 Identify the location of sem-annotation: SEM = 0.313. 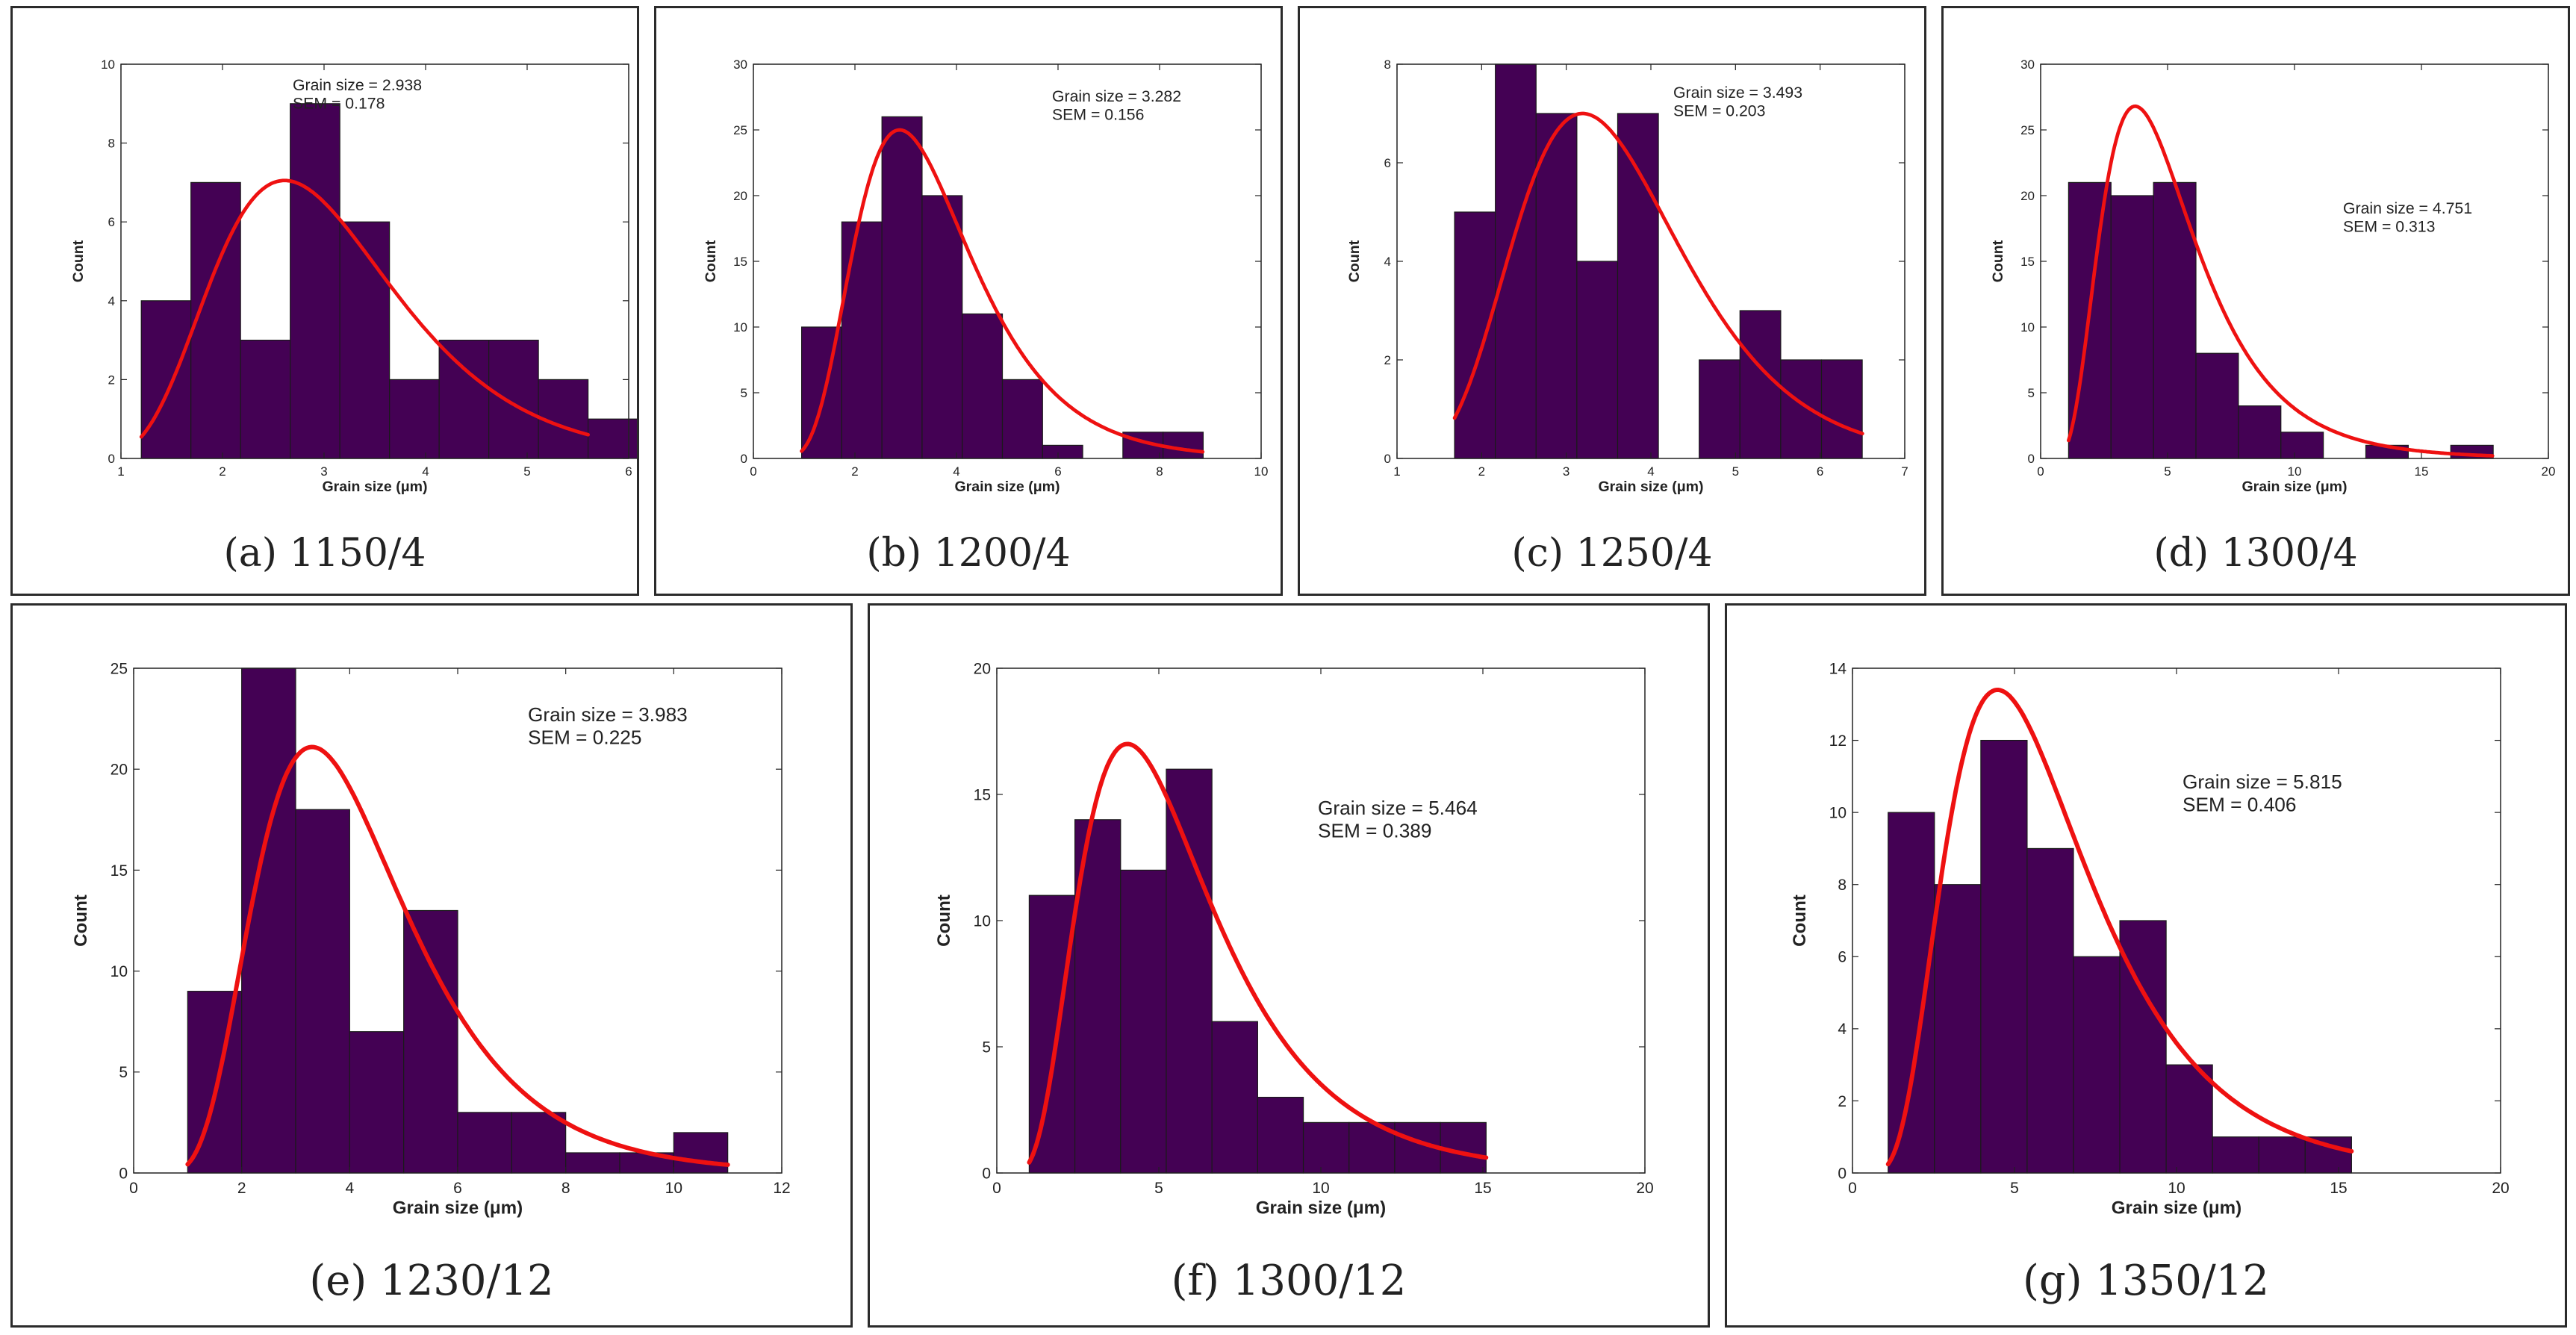
(2389, 227).